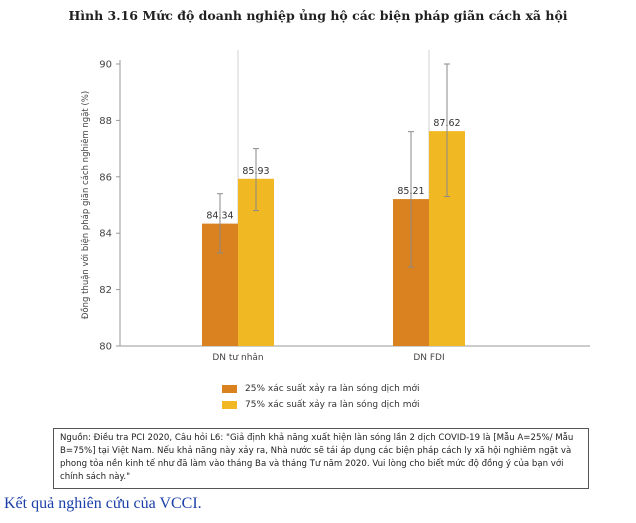 The image size is (636, 523). I want to click on x-tick-label: DN FDI, so click(428, 358).